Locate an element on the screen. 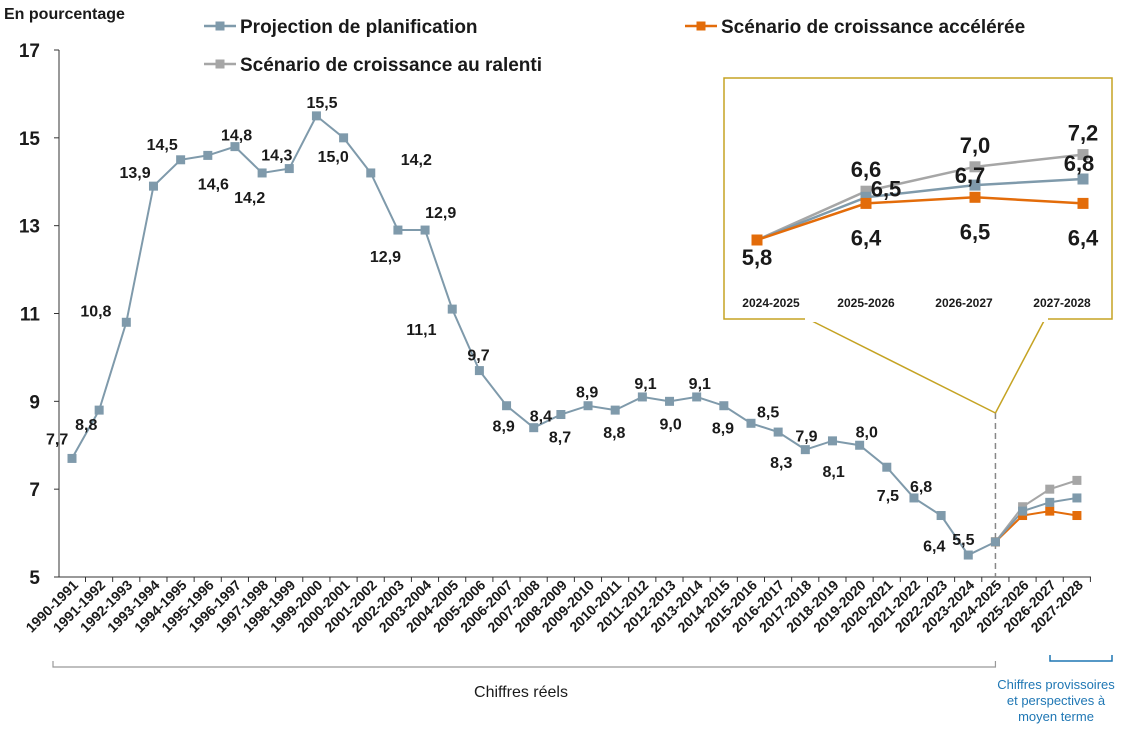 Image resolution: width=1127 pixels, height=729 pixels. data-label: 8,3 is located at coordinates (781, 463).